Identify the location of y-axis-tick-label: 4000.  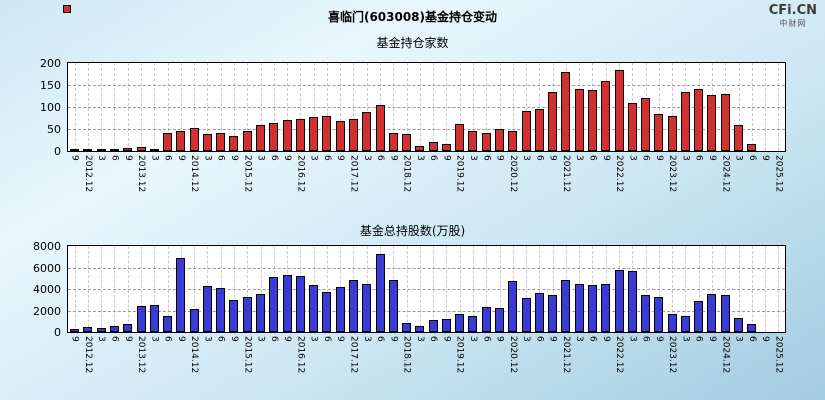
(47, 289).